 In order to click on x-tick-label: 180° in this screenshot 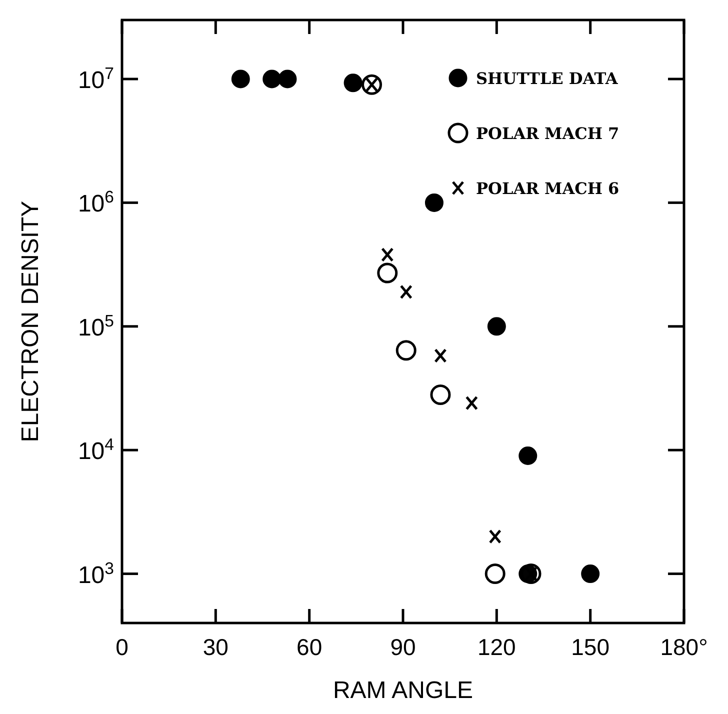, I will do `click(684, 647)`.